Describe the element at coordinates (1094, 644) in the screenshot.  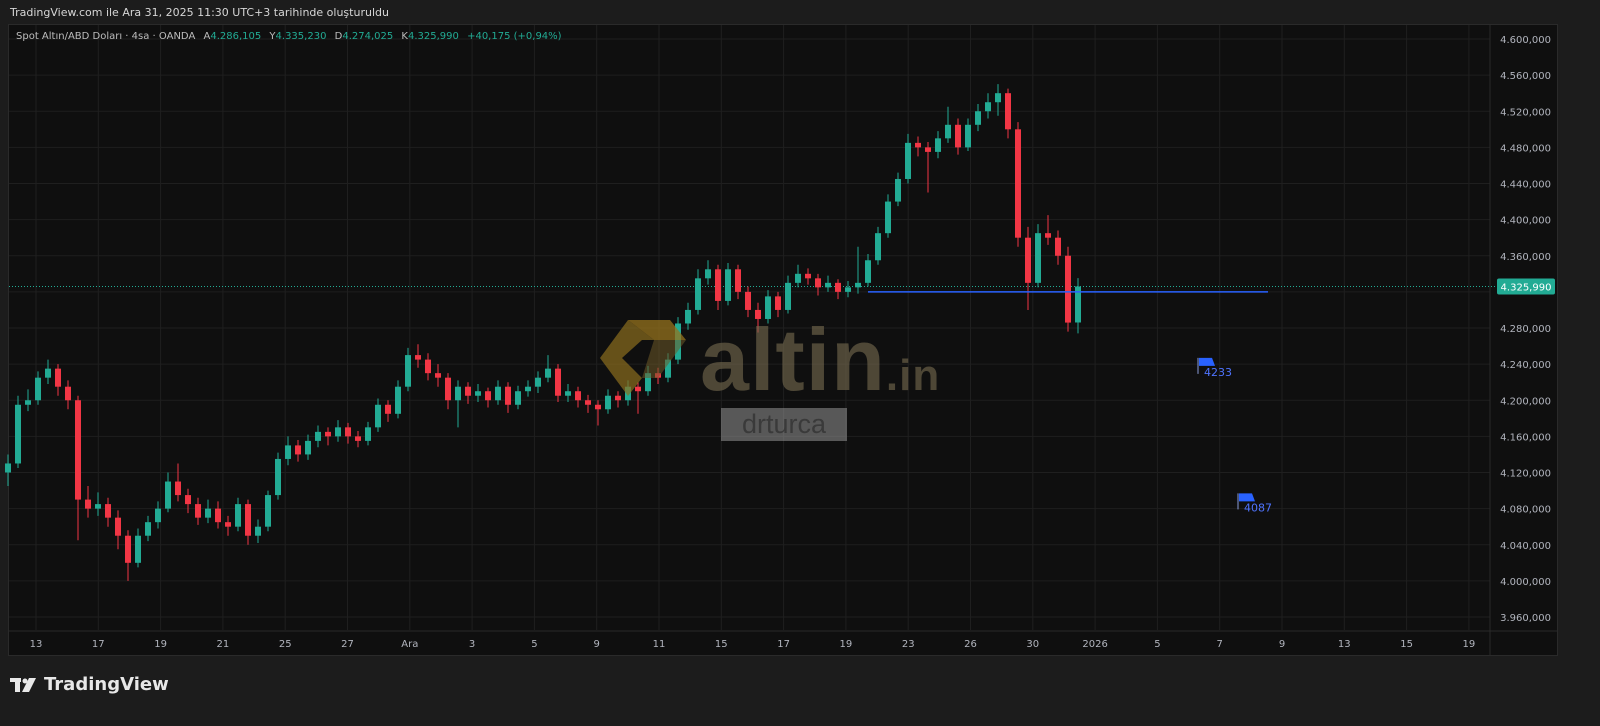
I see `x-tick-label: 2026` at that location.